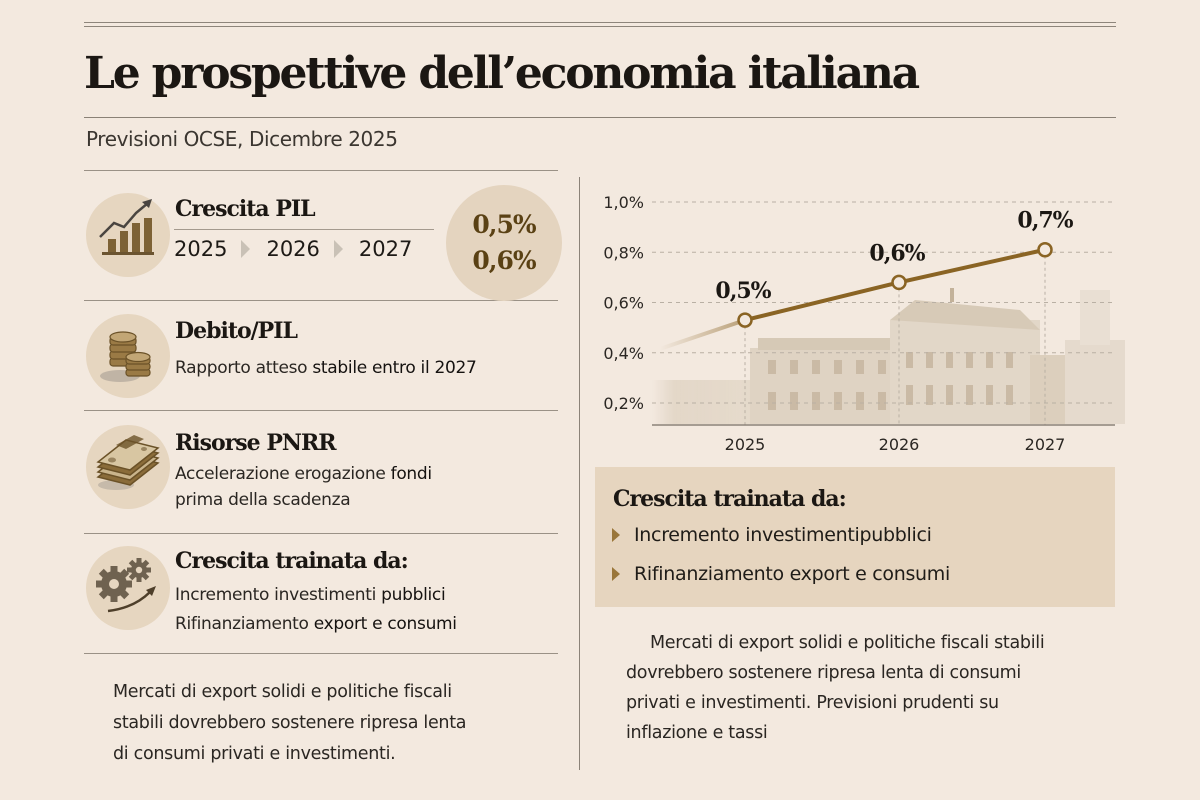 This screenshot has height=800, width=1200. I want to click on pnrr-text-line1: Accelerazione erogazione fondi, so click(303, 474).